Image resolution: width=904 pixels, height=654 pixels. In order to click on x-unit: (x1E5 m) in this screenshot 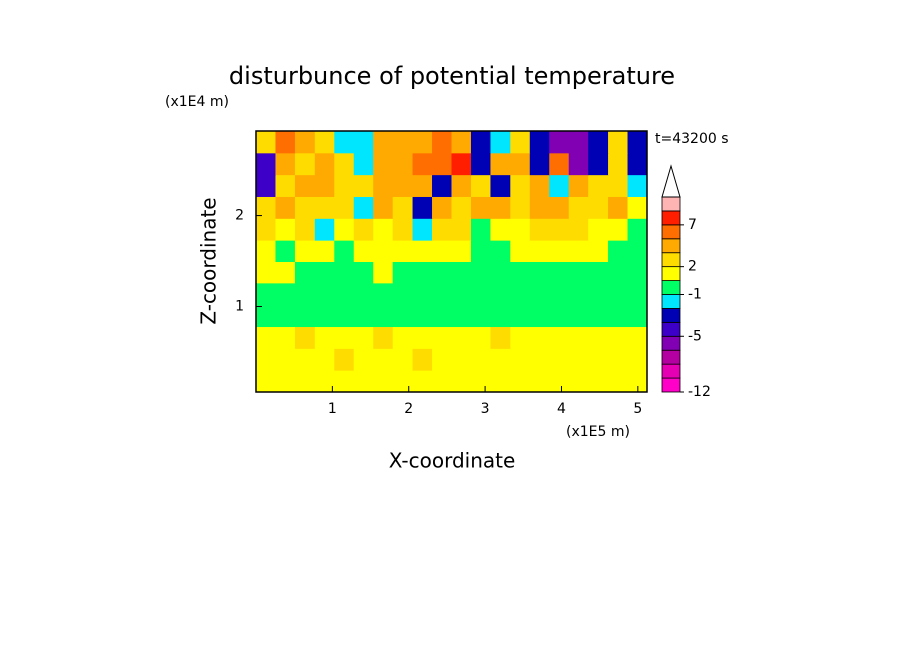, I will do `click(598, 432)`.